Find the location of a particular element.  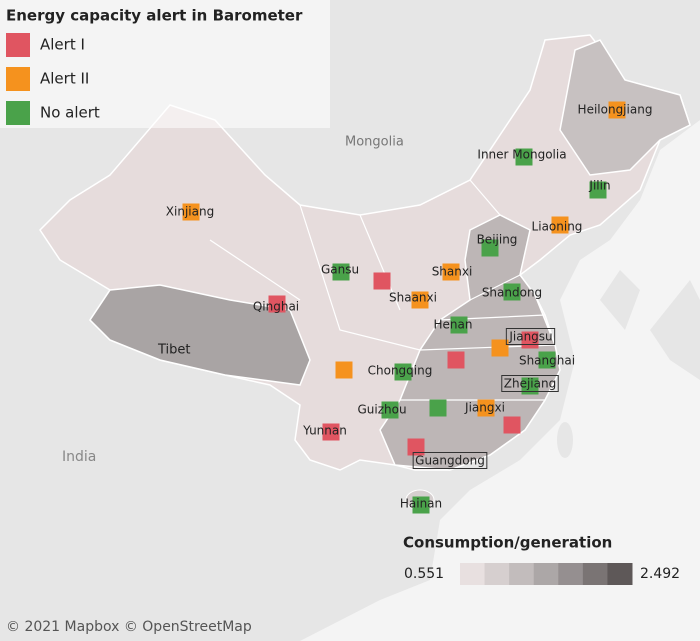

region-label: Shandong is located at coordinates (512, 293).